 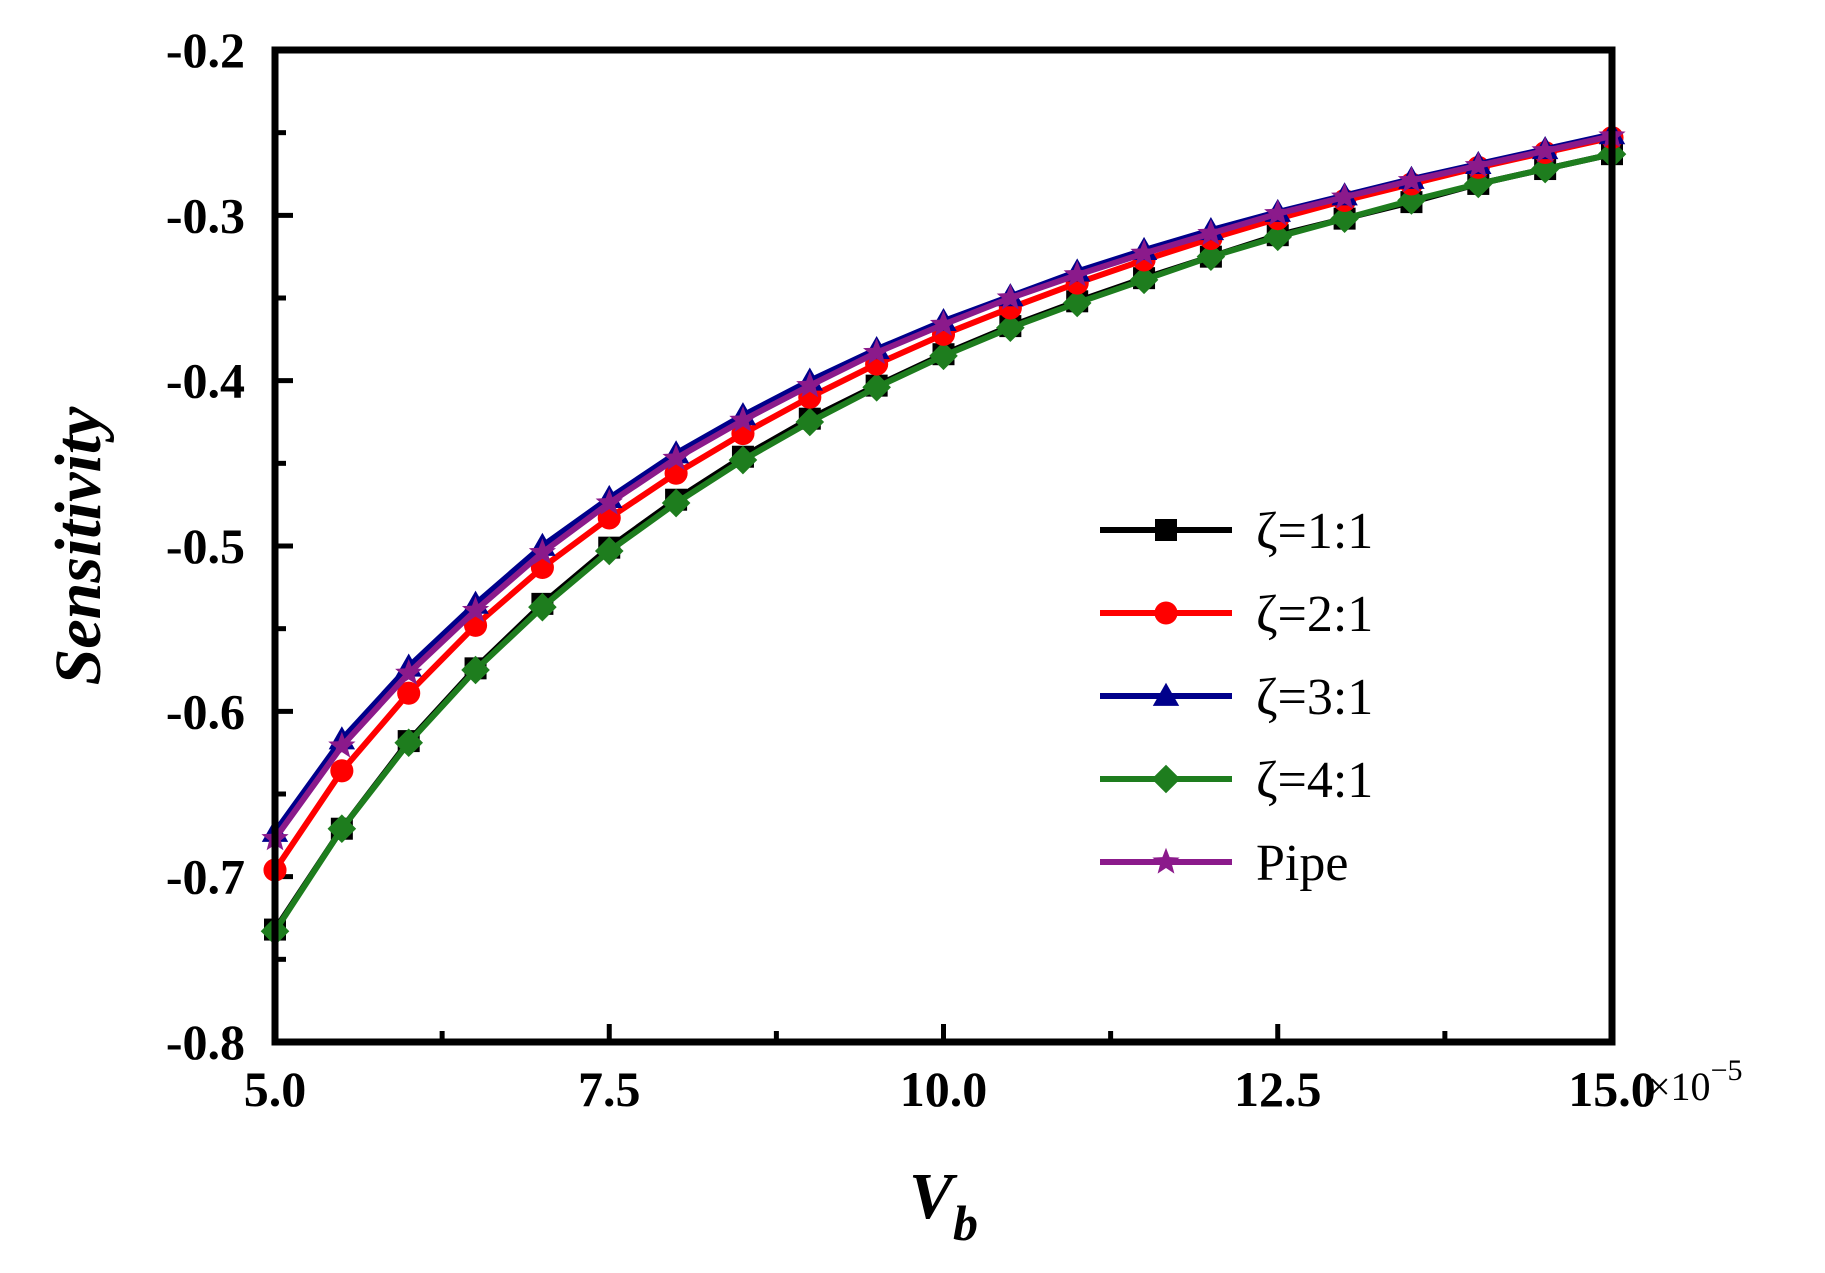 I want to click on x-tick-label: 15.0, so click(x=1612, y=1089).